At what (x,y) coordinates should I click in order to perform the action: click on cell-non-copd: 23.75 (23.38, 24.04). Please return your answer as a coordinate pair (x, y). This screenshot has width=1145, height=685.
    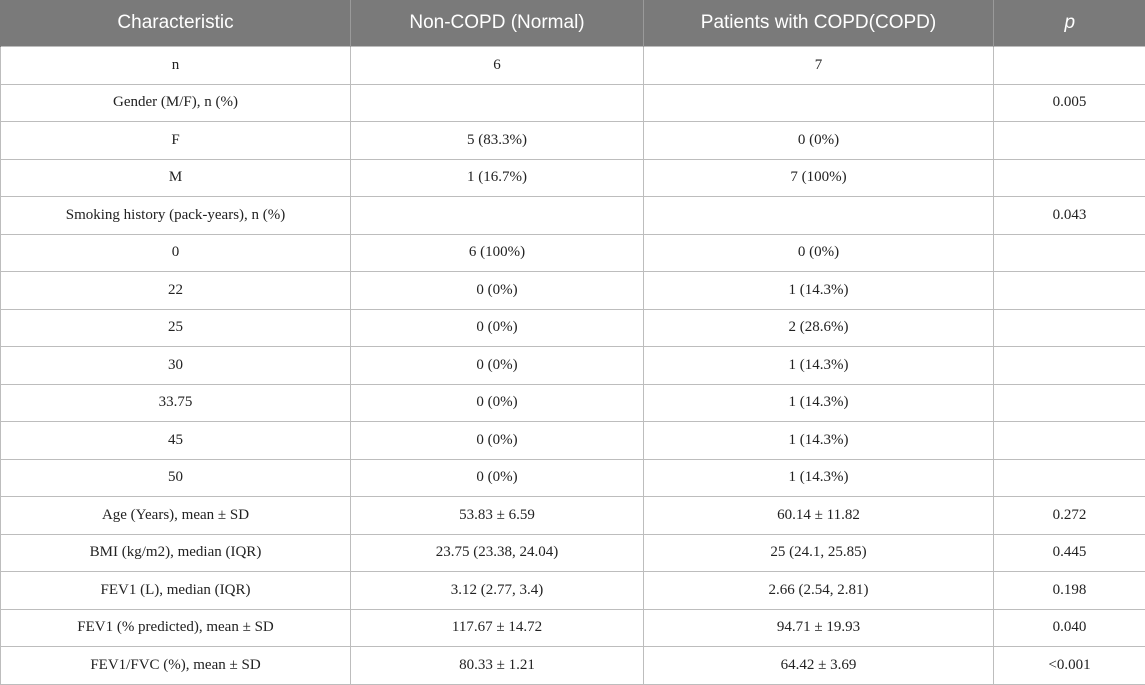
    Looking at the image, I should click on (497, 553).